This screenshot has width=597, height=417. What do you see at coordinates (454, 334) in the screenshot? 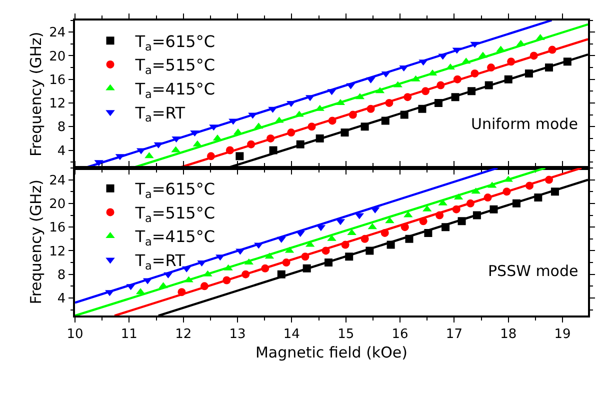
I see `x-tick-label: 17` at bounding box center [454, 334].